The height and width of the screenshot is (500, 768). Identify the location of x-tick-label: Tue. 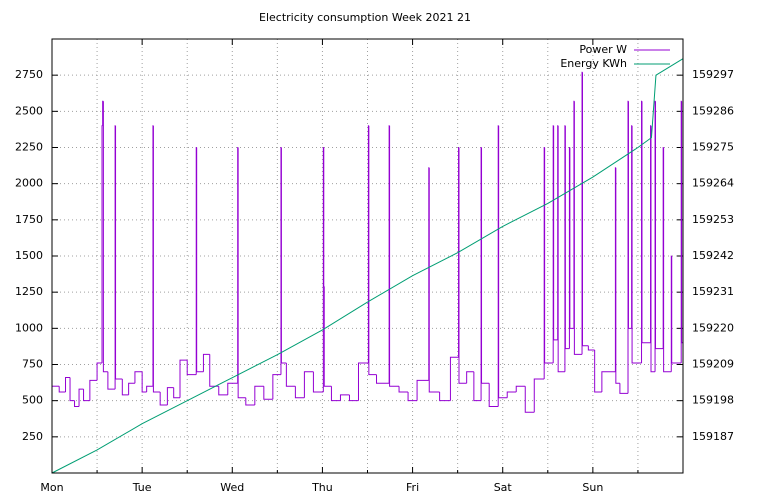
(142, 487).